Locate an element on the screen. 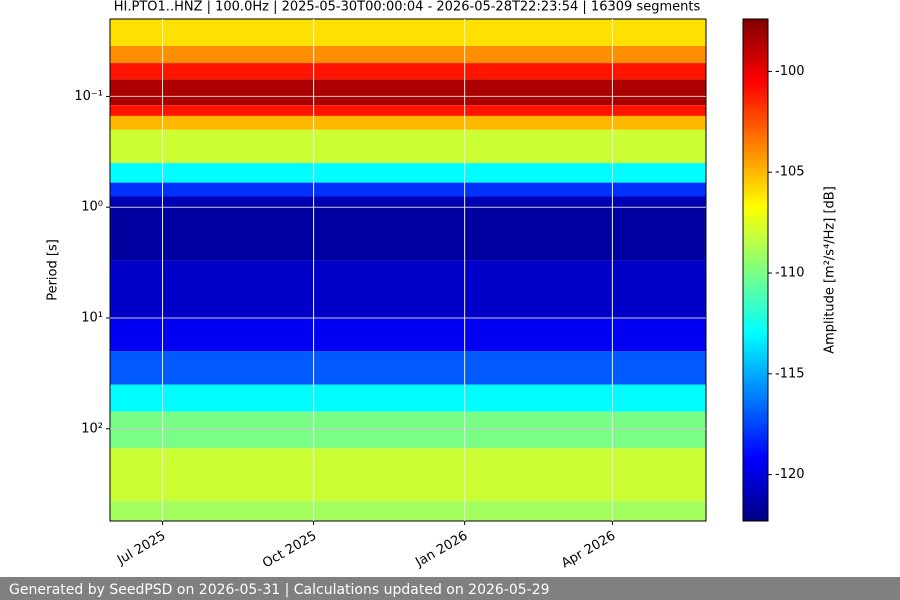  x-tick-label: Jul 2025 is located at coordinates (141, 549).